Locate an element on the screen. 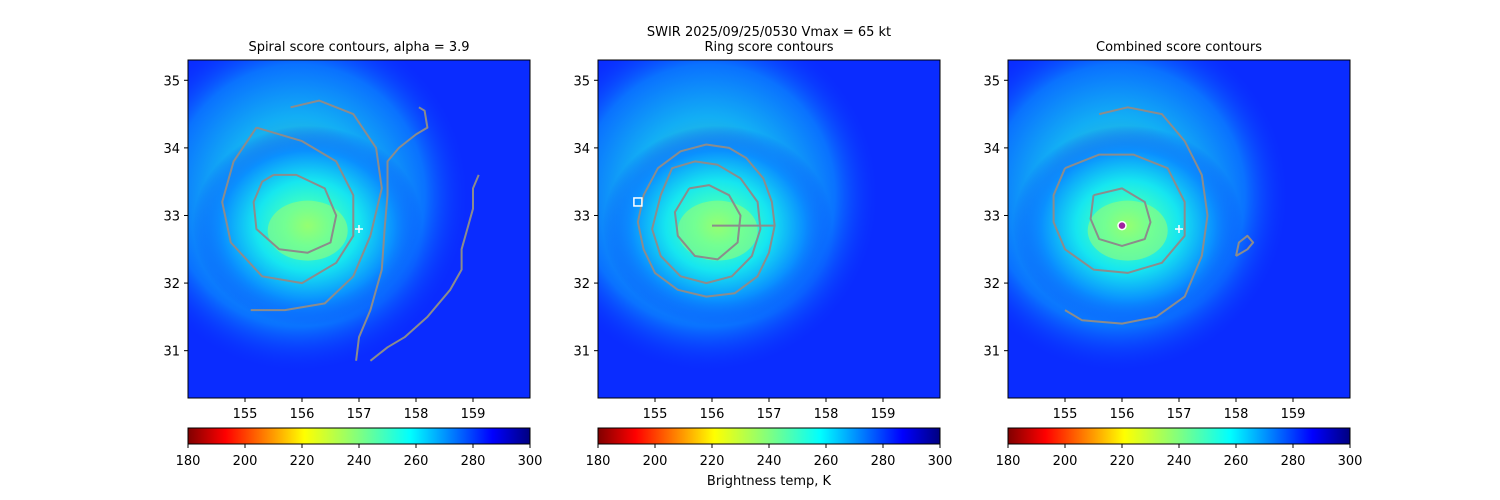  square-marker is located at coordinates (638, 202).